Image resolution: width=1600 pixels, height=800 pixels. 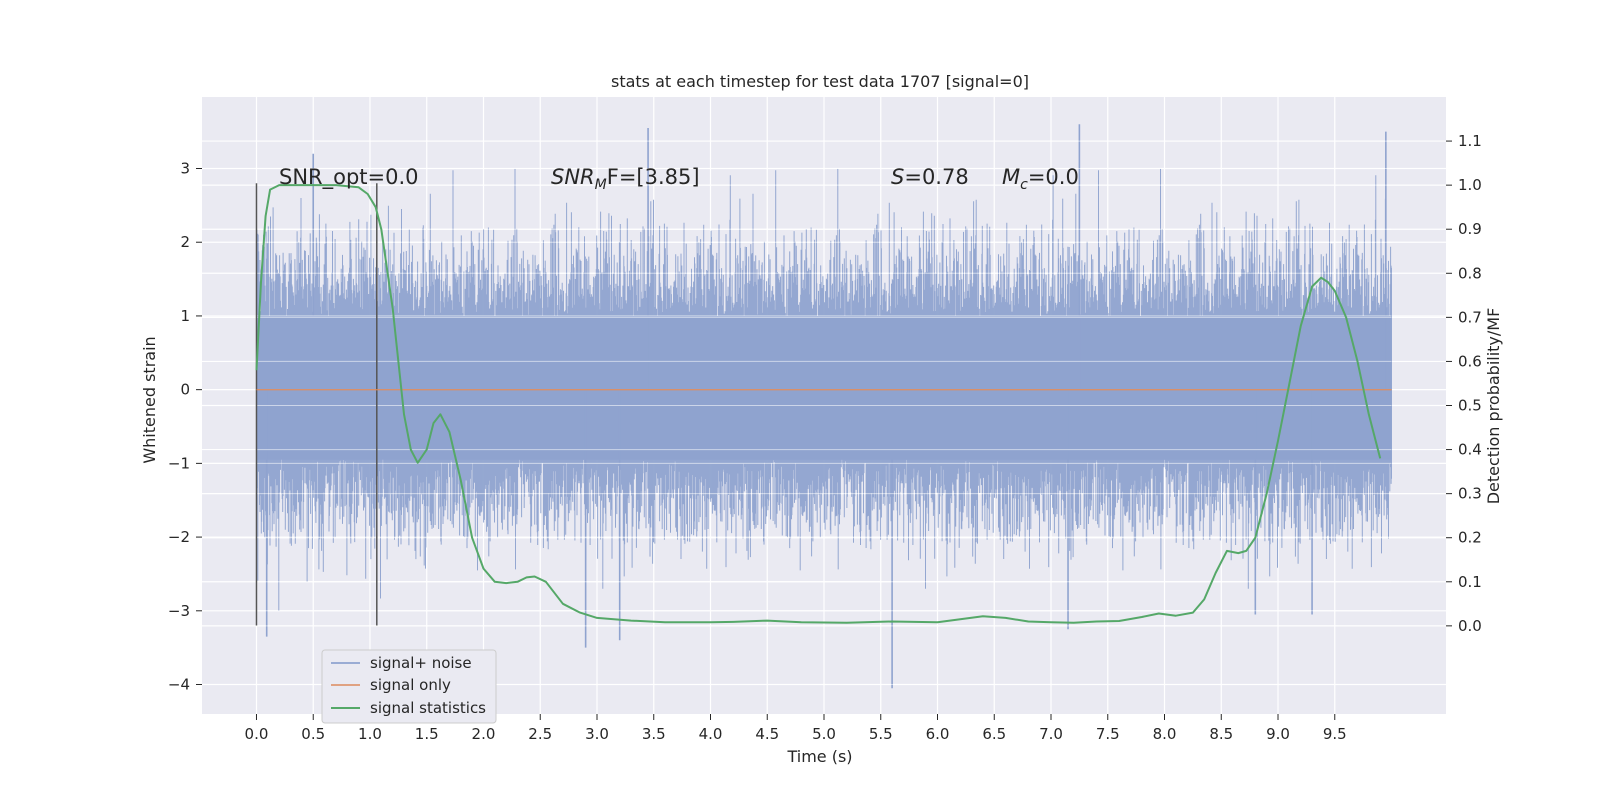 What do you see at coordinates (930, 177) in the screenshot?
I see `annotation-s: S=0.78` at bounding box center [930, 177].